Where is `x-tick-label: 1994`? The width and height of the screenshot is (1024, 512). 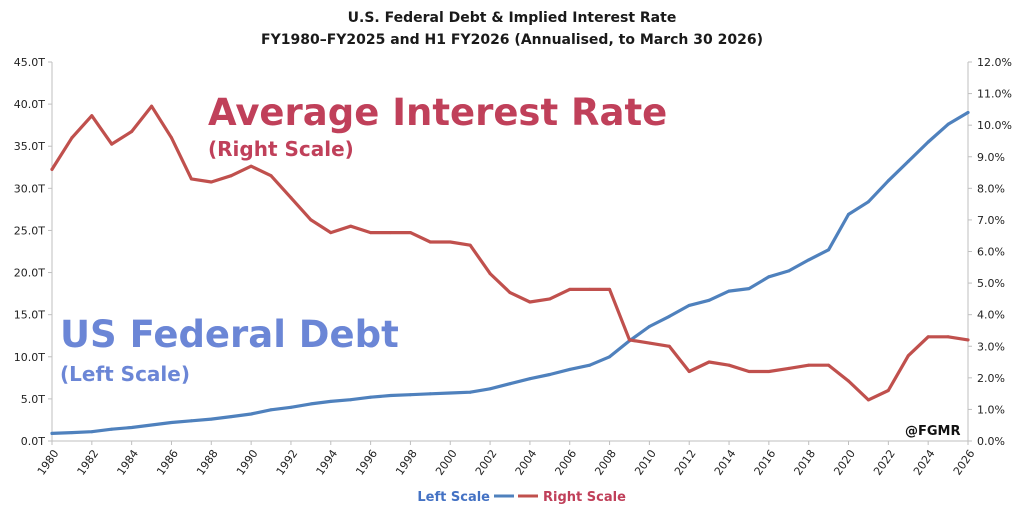
x-tick-label: 1994 is located at coordinates (327, 462).